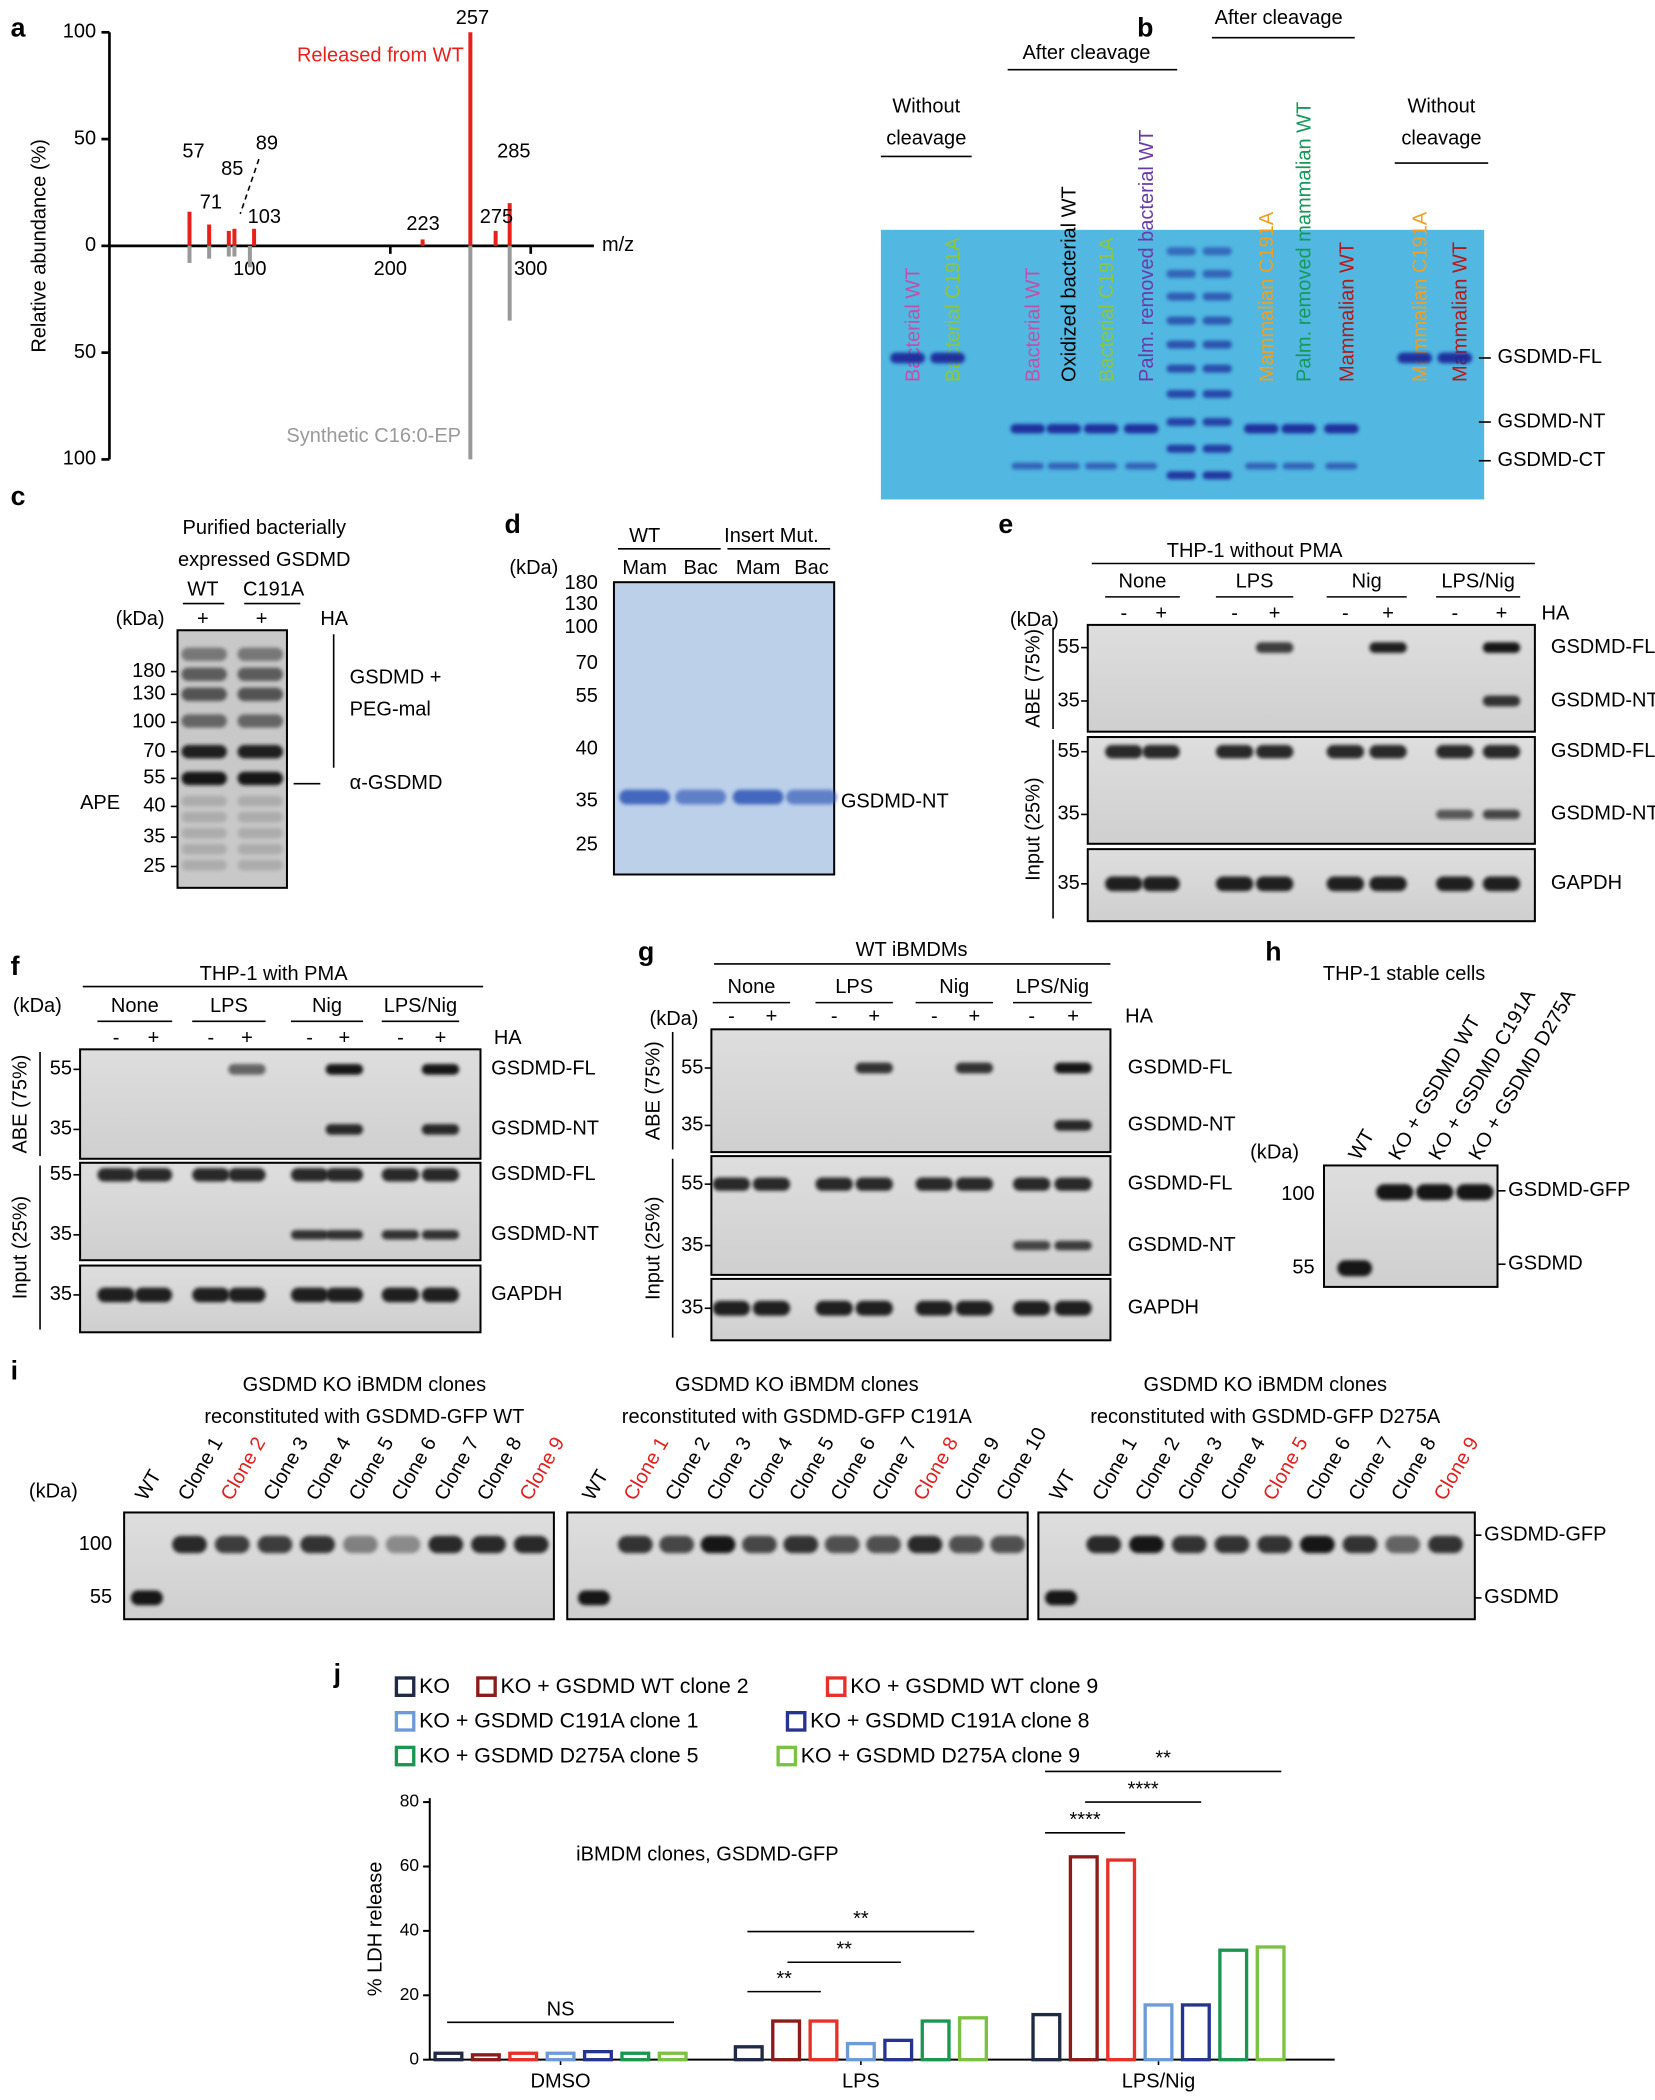  I want to click on ladder-label: 70, so click(587, 663).